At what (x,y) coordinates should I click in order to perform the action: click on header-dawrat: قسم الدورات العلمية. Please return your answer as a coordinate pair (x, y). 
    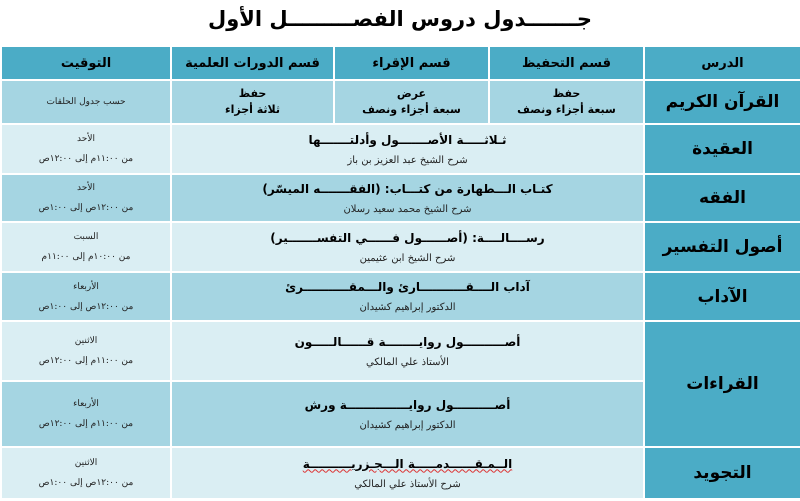
    Looking at the image, I should click on (252, 63).